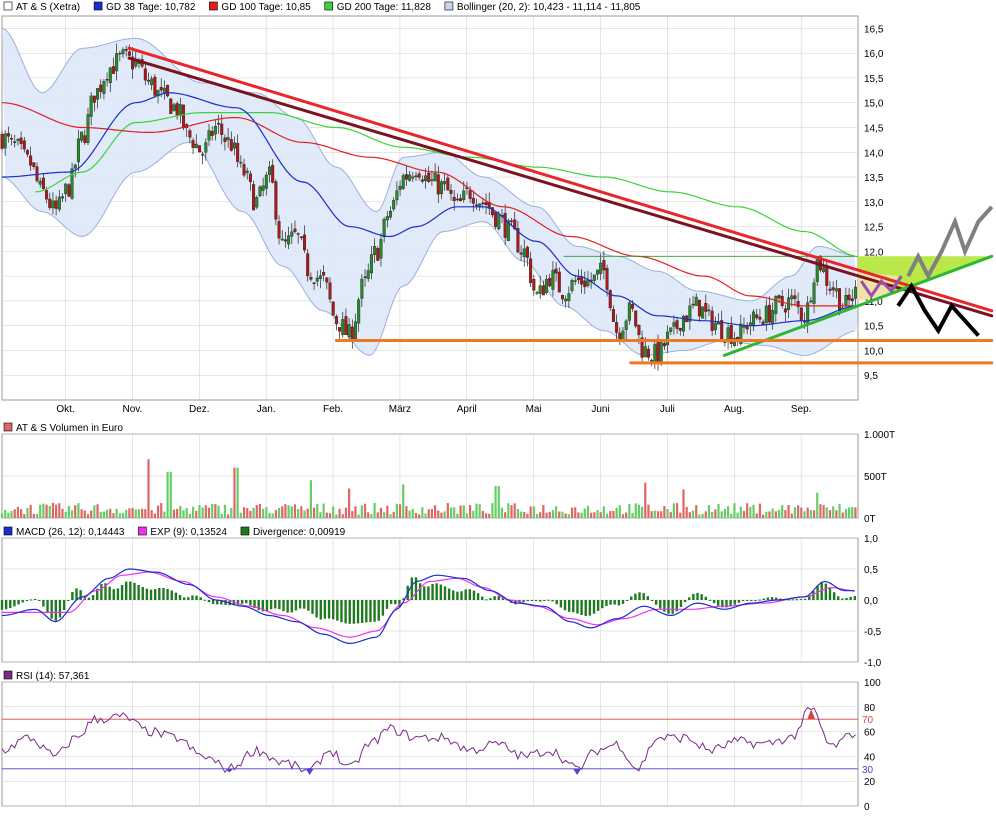 This screenshot has width=996, height=819. I want to click on macd-y-tick: -1,0, so click(873, 663).